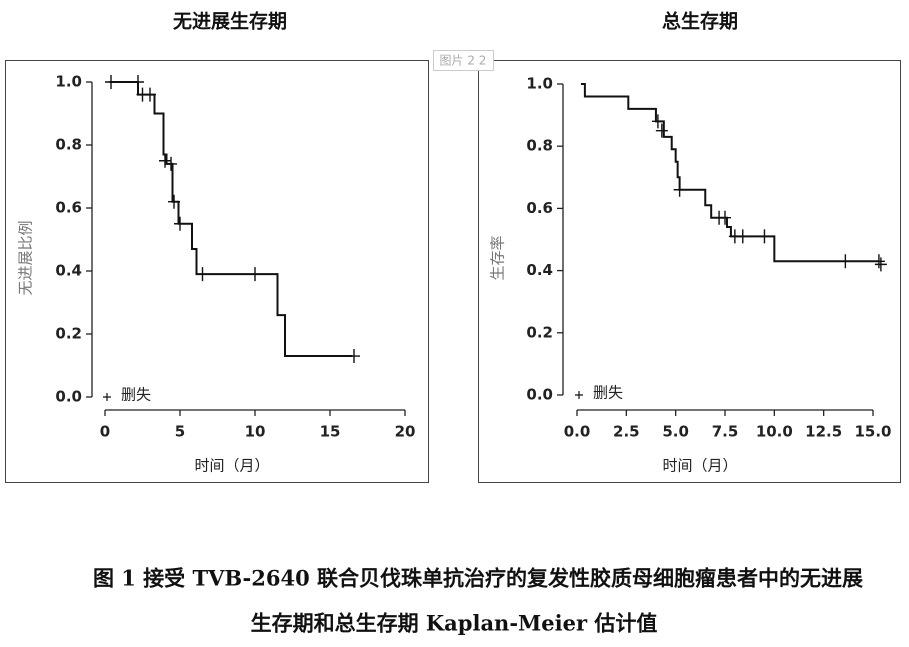 The height and width of the screenshot is (647, 909). What do you see at coordinates (230, 21) in the screenshot?
I see `chart-title: 无进展生存期` at bounding box center [230, 21].